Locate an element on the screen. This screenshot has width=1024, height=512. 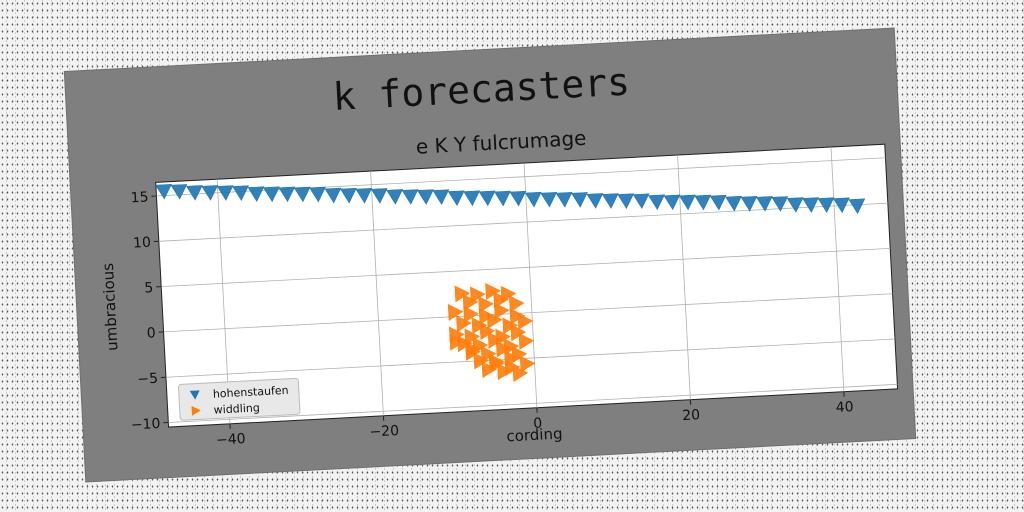
legend-box is located at coordinates (239, 399).